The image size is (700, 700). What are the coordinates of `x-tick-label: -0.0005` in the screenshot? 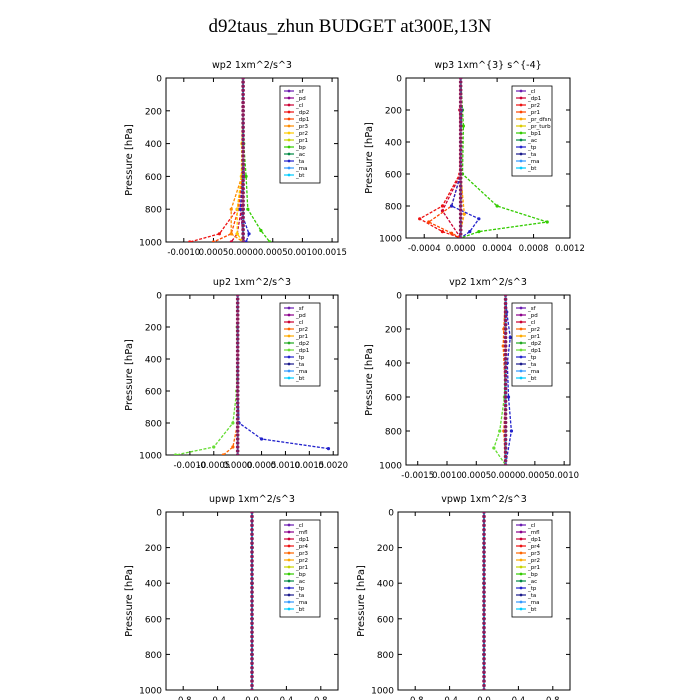 It's located at (213, 466).